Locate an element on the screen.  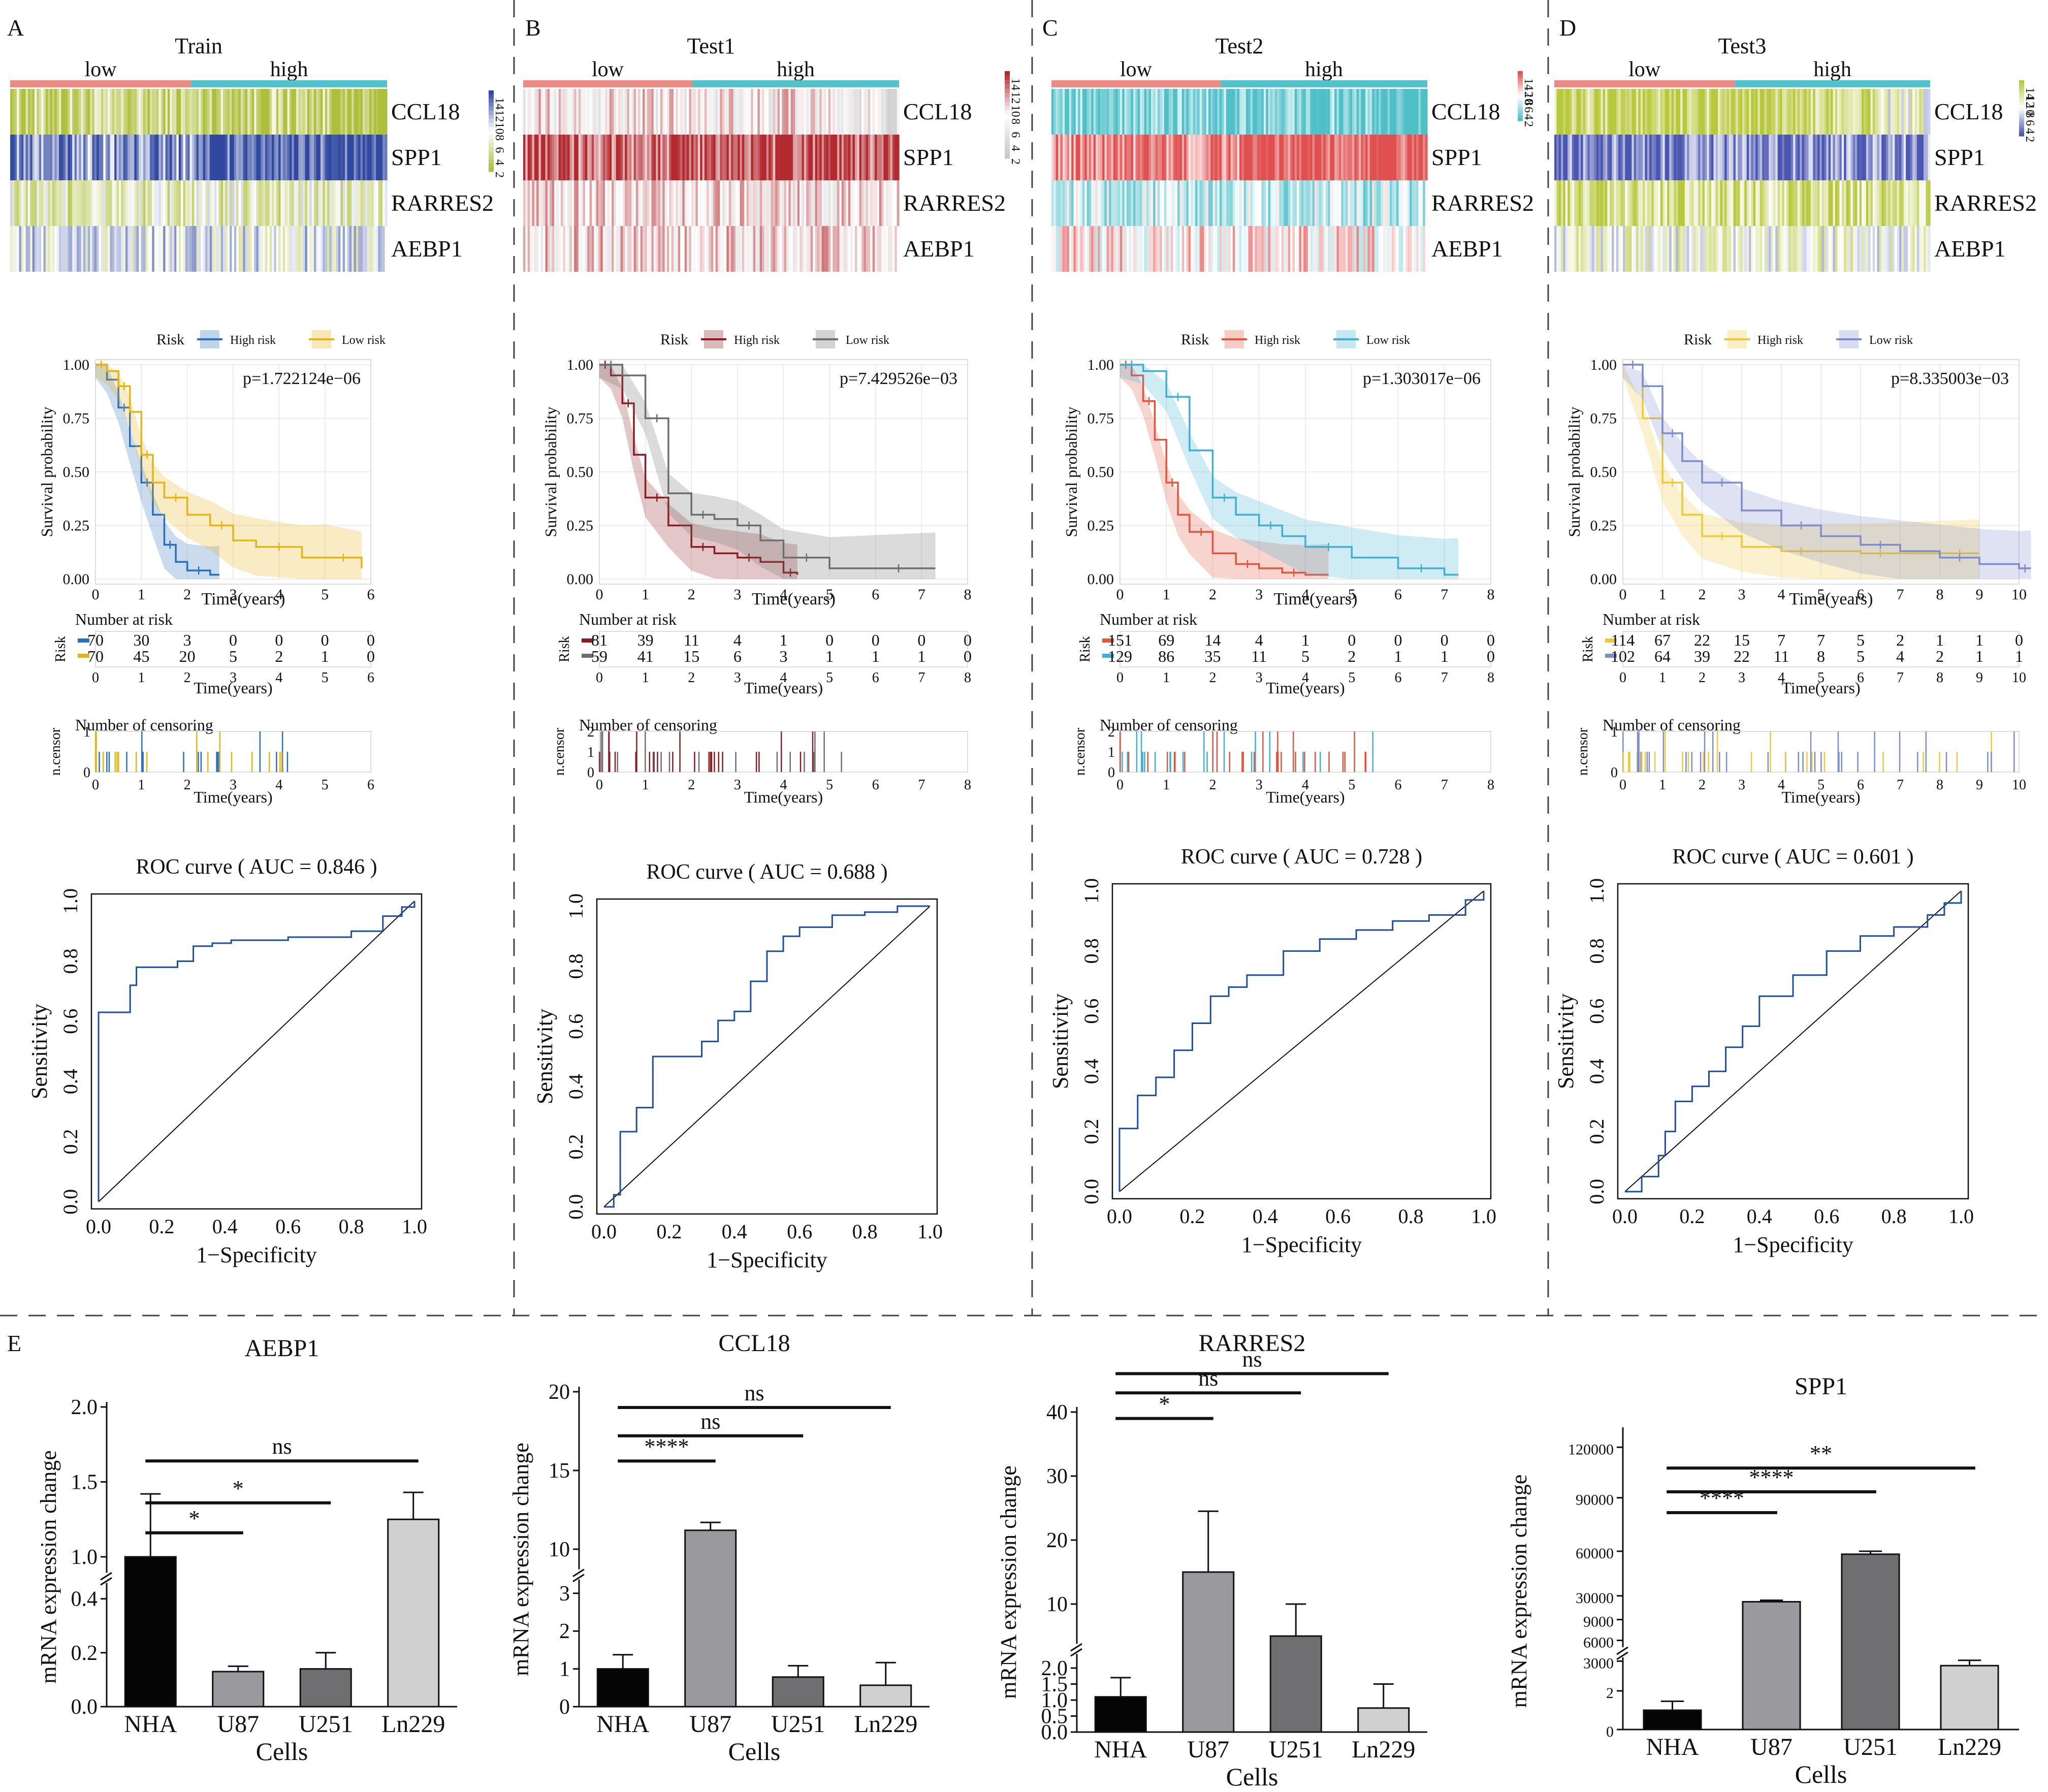
risk-count-low: 1 is located at coordinates (829, 656).